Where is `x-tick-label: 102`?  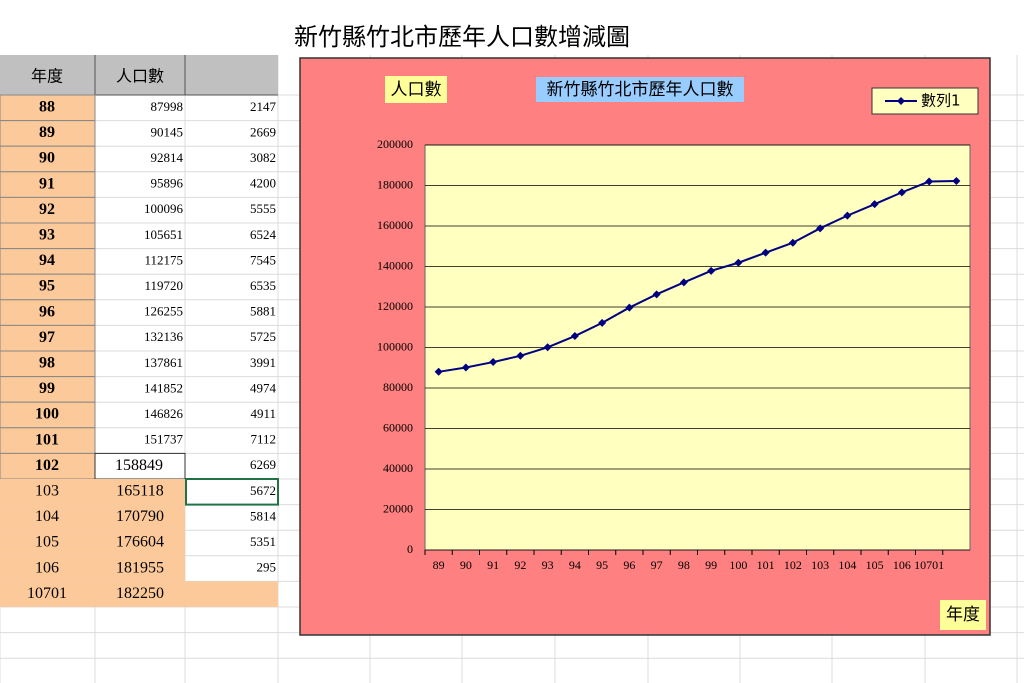
x-tick-label: 102 is located at coordinates (793, 565).